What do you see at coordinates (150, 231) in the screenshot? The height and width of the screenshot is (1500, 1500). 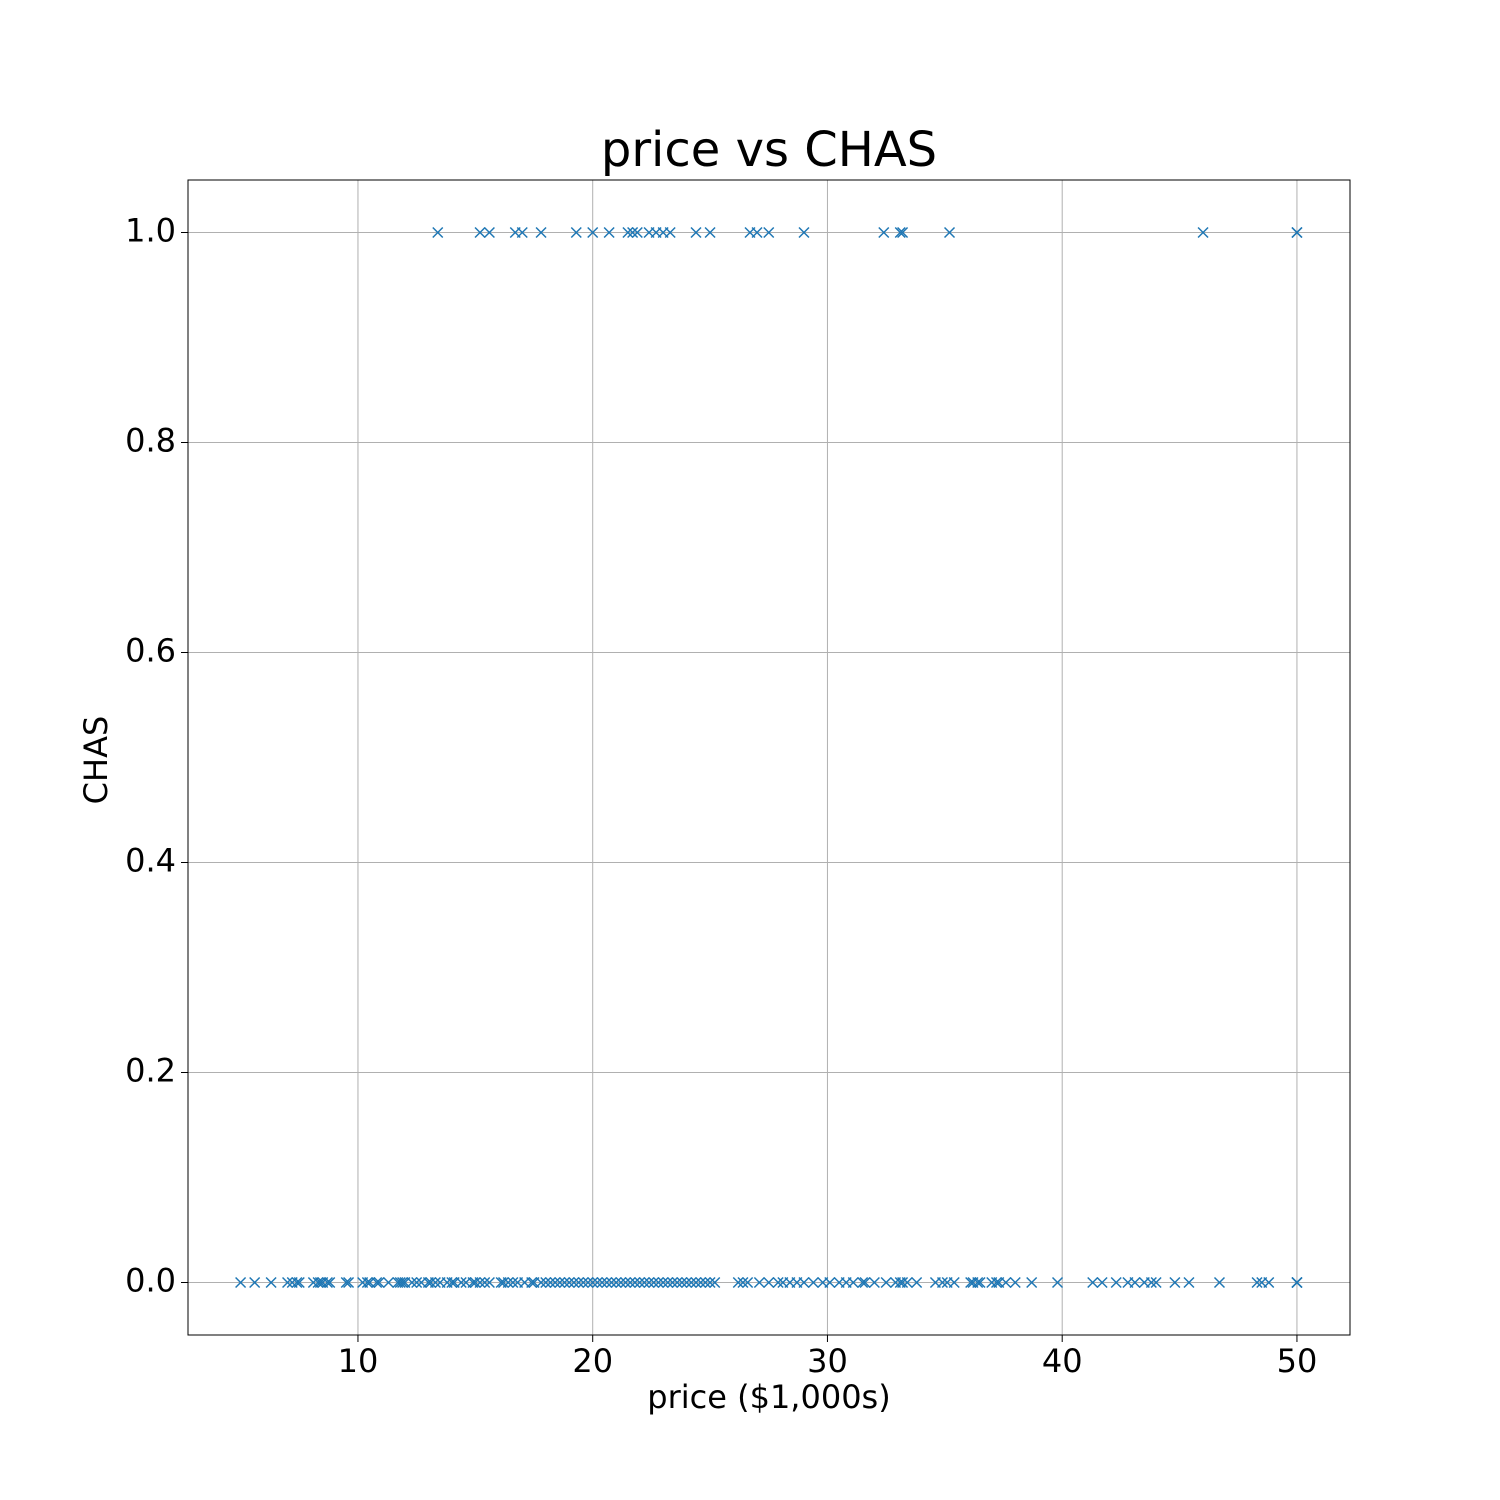 I see `y-tick-label: 1.0` at bounding box center [150, 231].